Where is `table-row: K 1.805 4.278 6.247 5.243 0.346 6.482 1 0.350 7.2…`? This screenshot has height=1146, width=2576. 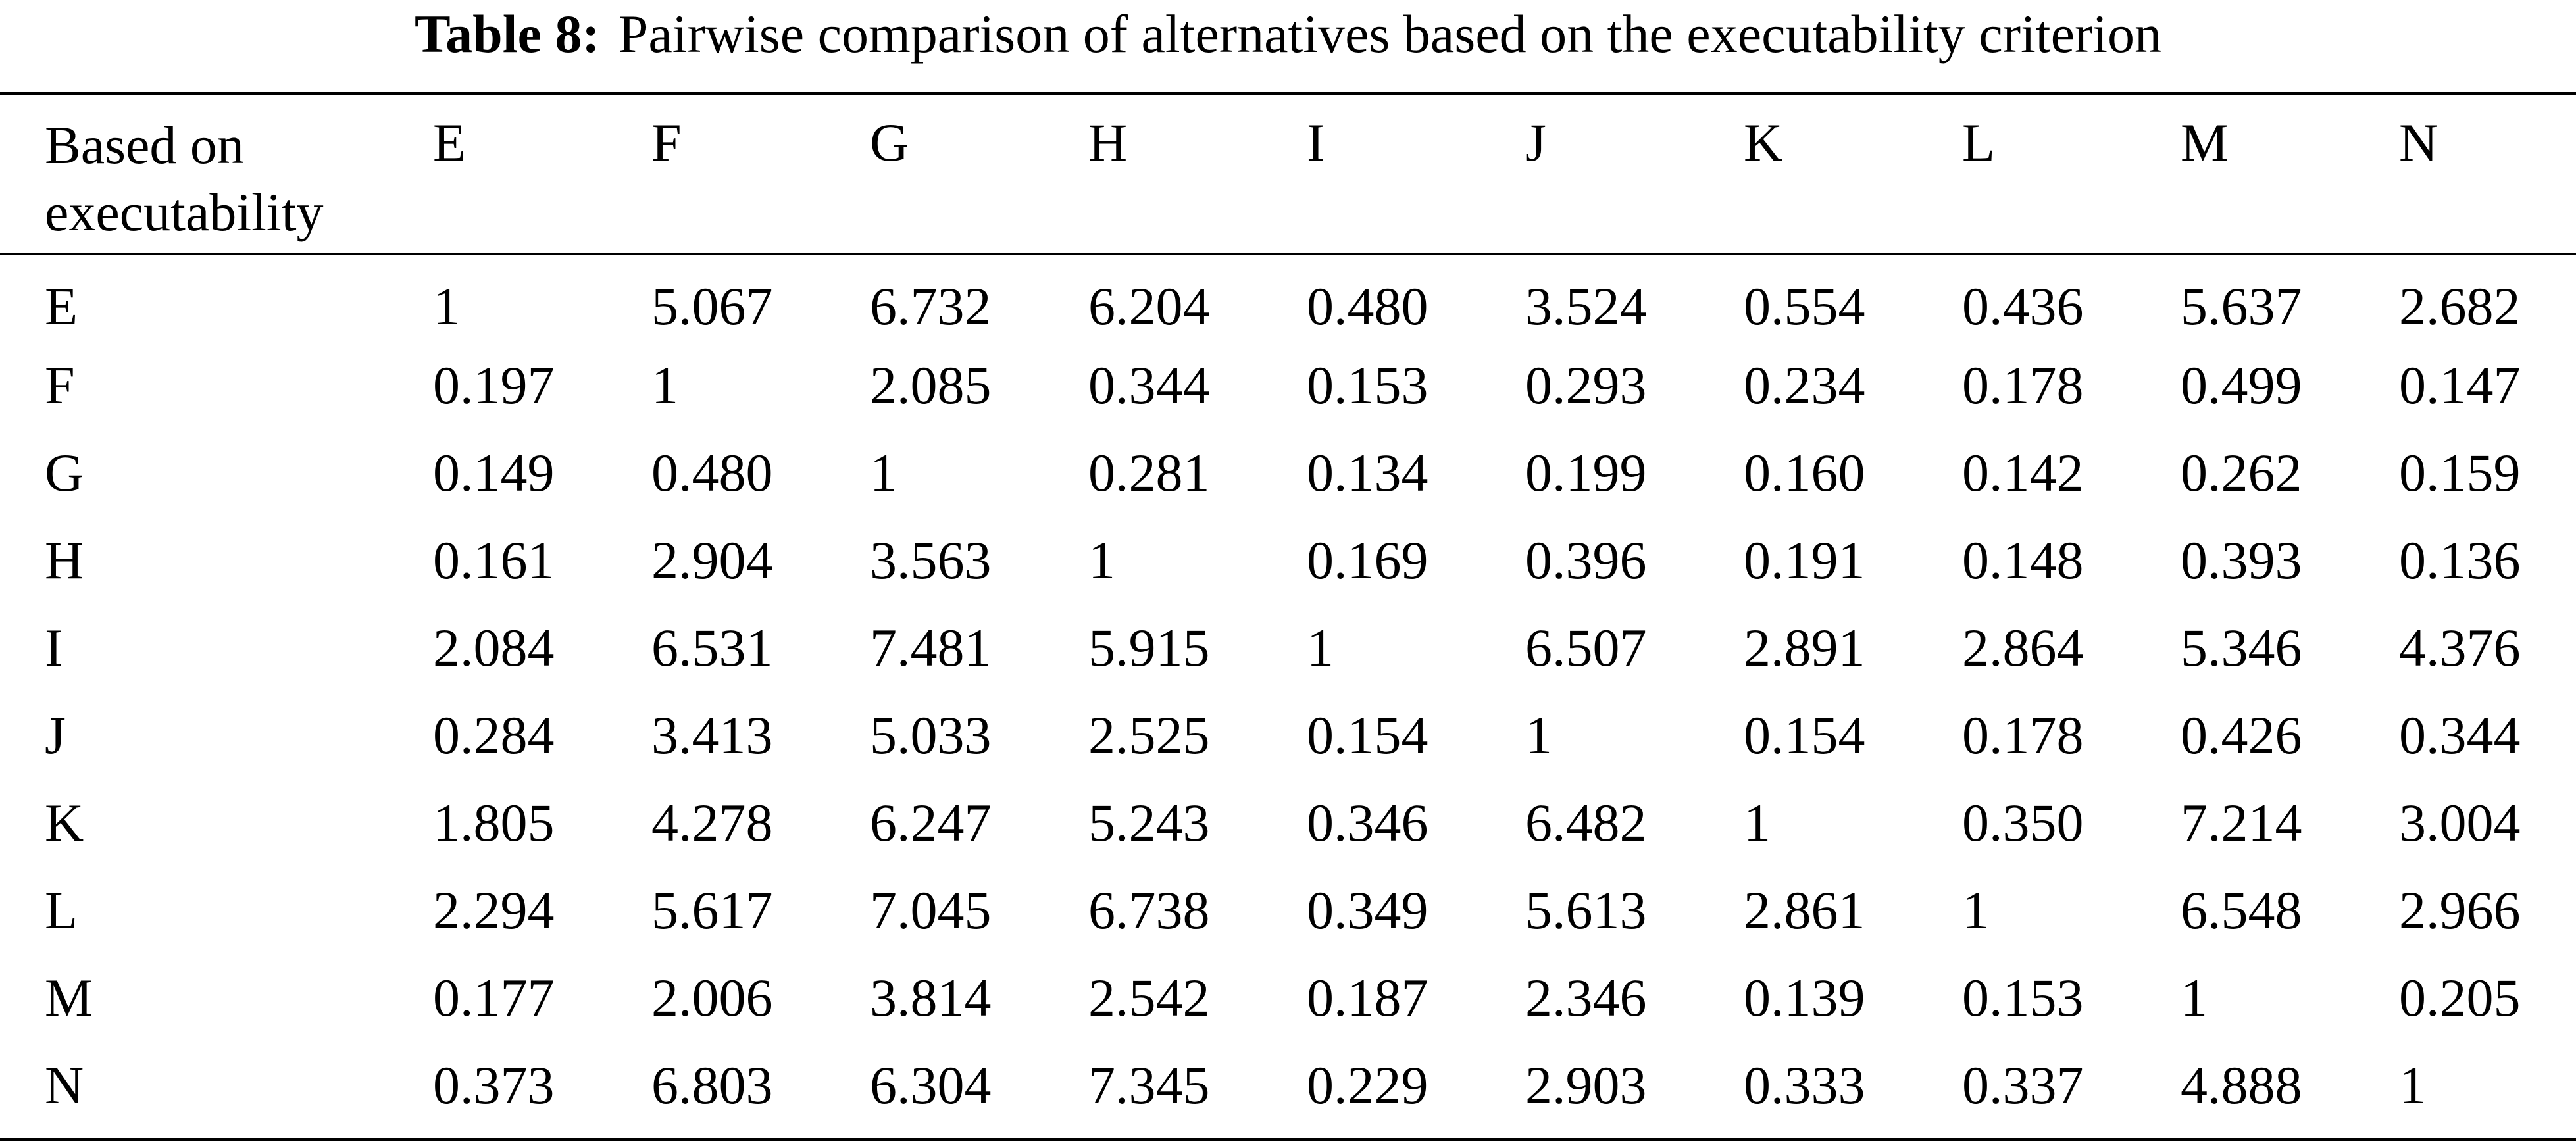
table-row: K 1.805 4.278 6.247 5.243 0.346 6.482 1 0.350 7.2… is located at coordinates (1288, 832).